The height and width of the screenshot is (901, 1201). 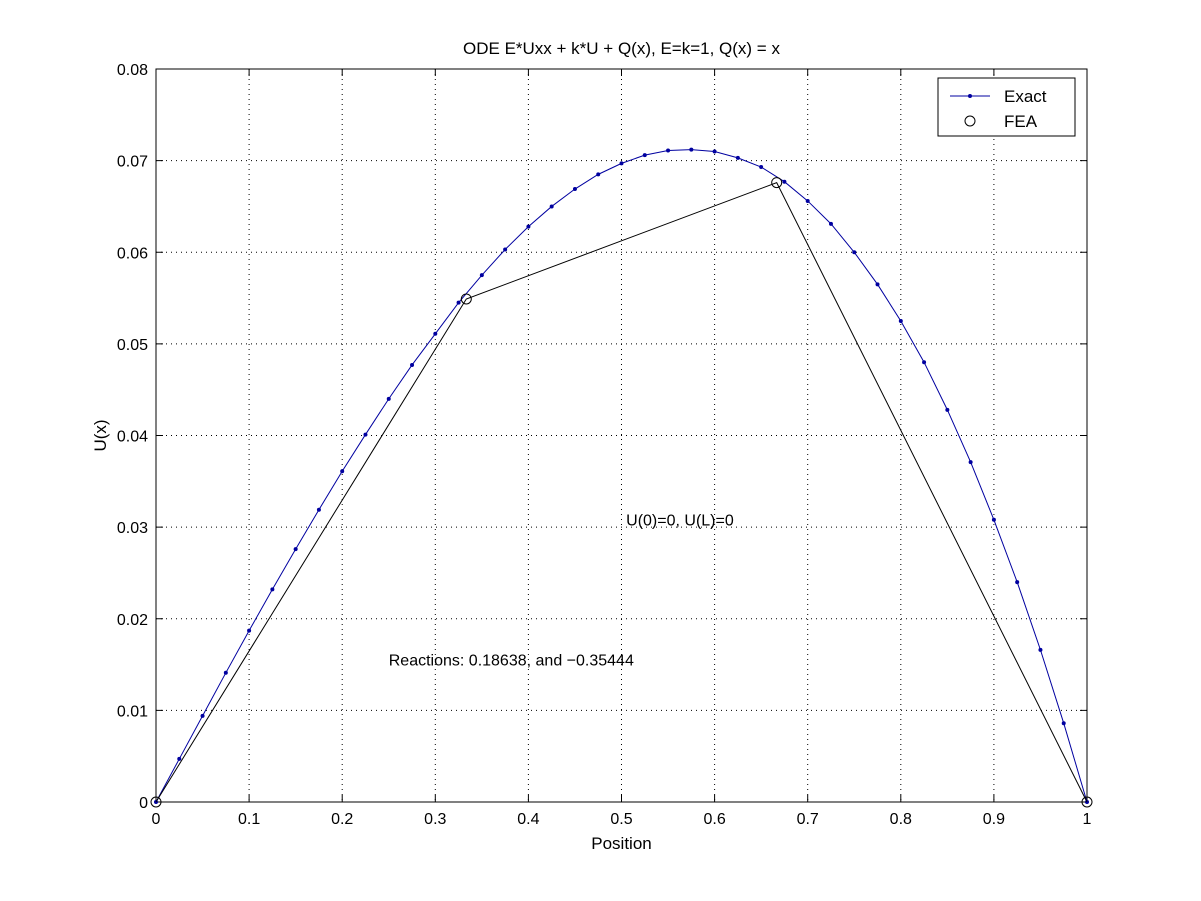 I want to click on x-tick-label: 0.3, so click(x=435, y=819).